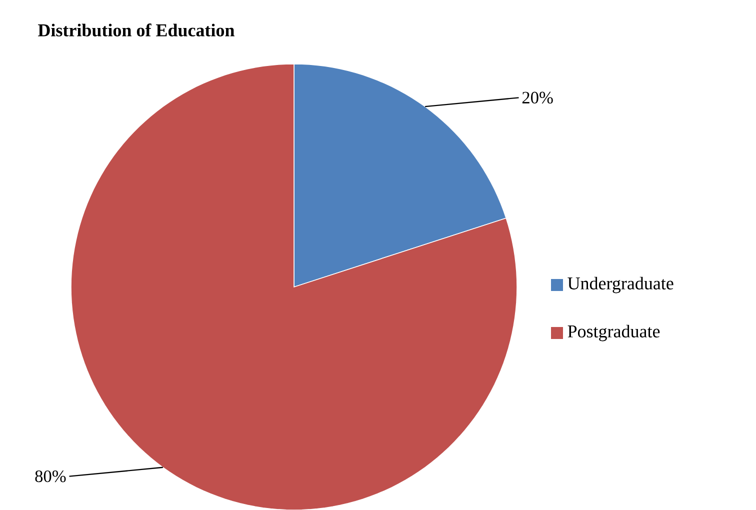 The image size is (756, 510). I want to click on data-label: 80%, so click(50, 476).